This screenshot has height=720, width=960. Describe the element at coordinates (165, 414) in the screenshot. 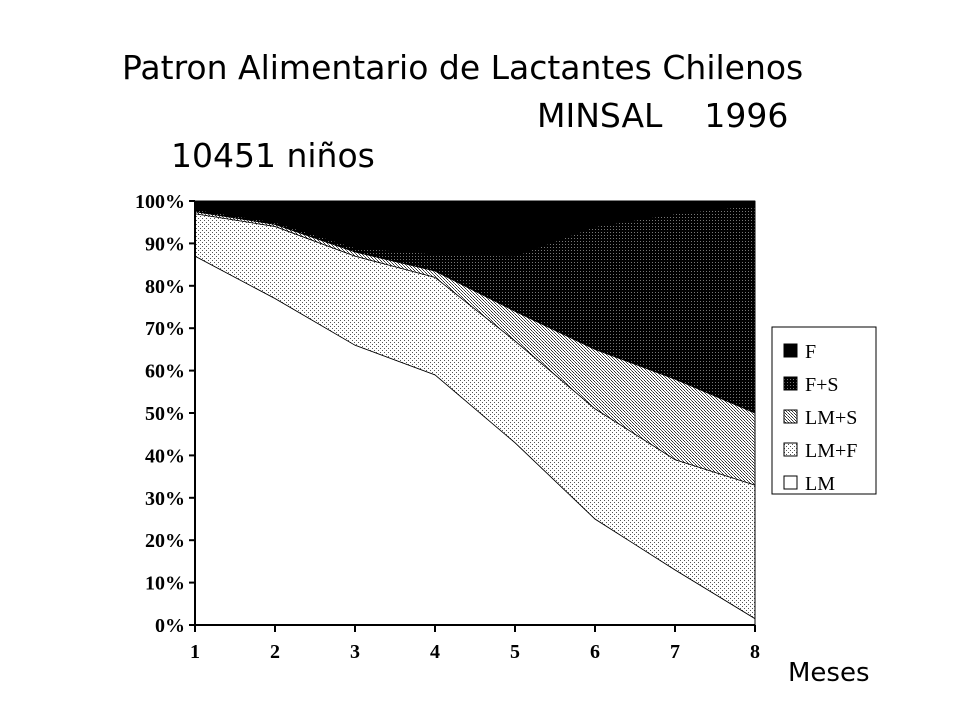

I see `y-tick-label: 50%` at that location.